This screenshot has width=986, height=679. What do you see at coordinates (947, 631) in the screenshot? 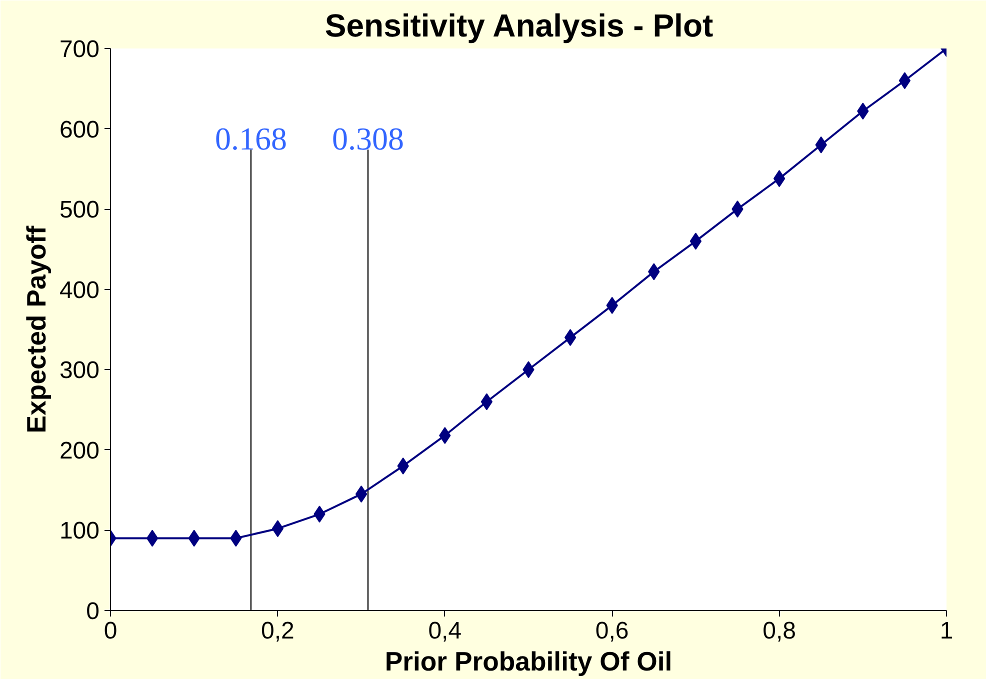
I see `x-tick-label: 1` at bounding box center [947, 631].